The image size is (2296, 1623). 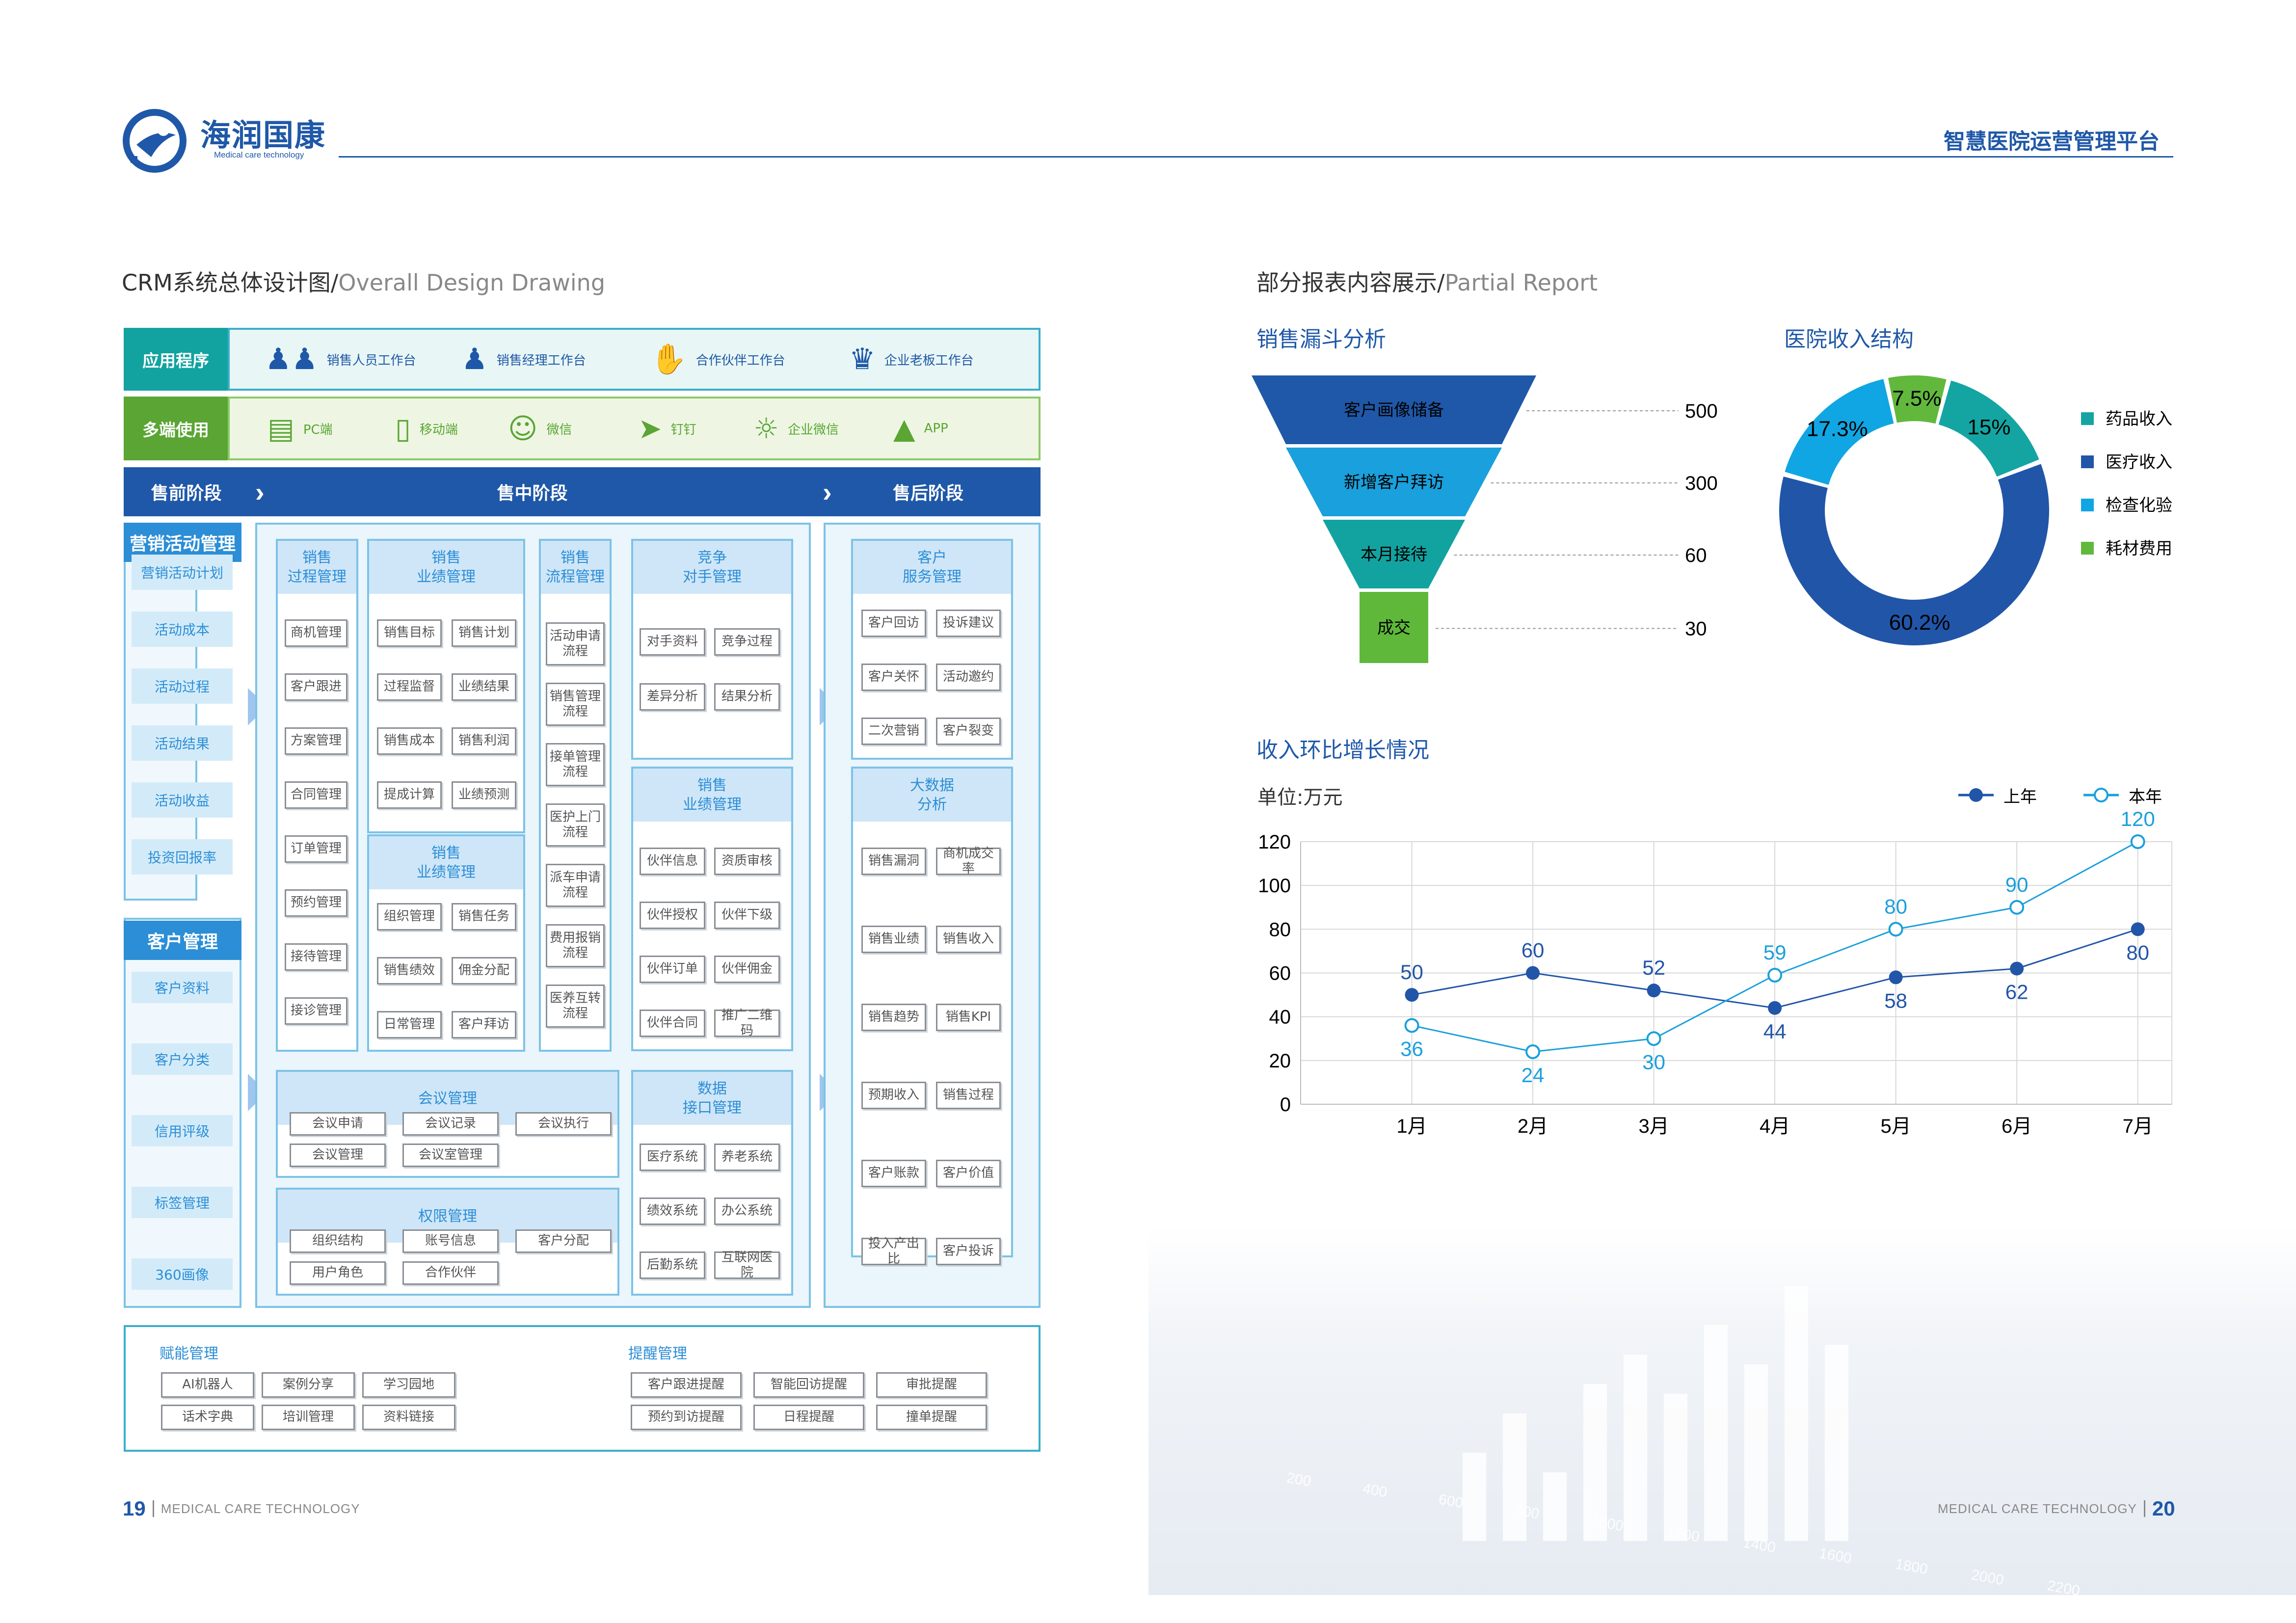 I want to click on module-tag: 账号信息, so click(x=450, y=1241).